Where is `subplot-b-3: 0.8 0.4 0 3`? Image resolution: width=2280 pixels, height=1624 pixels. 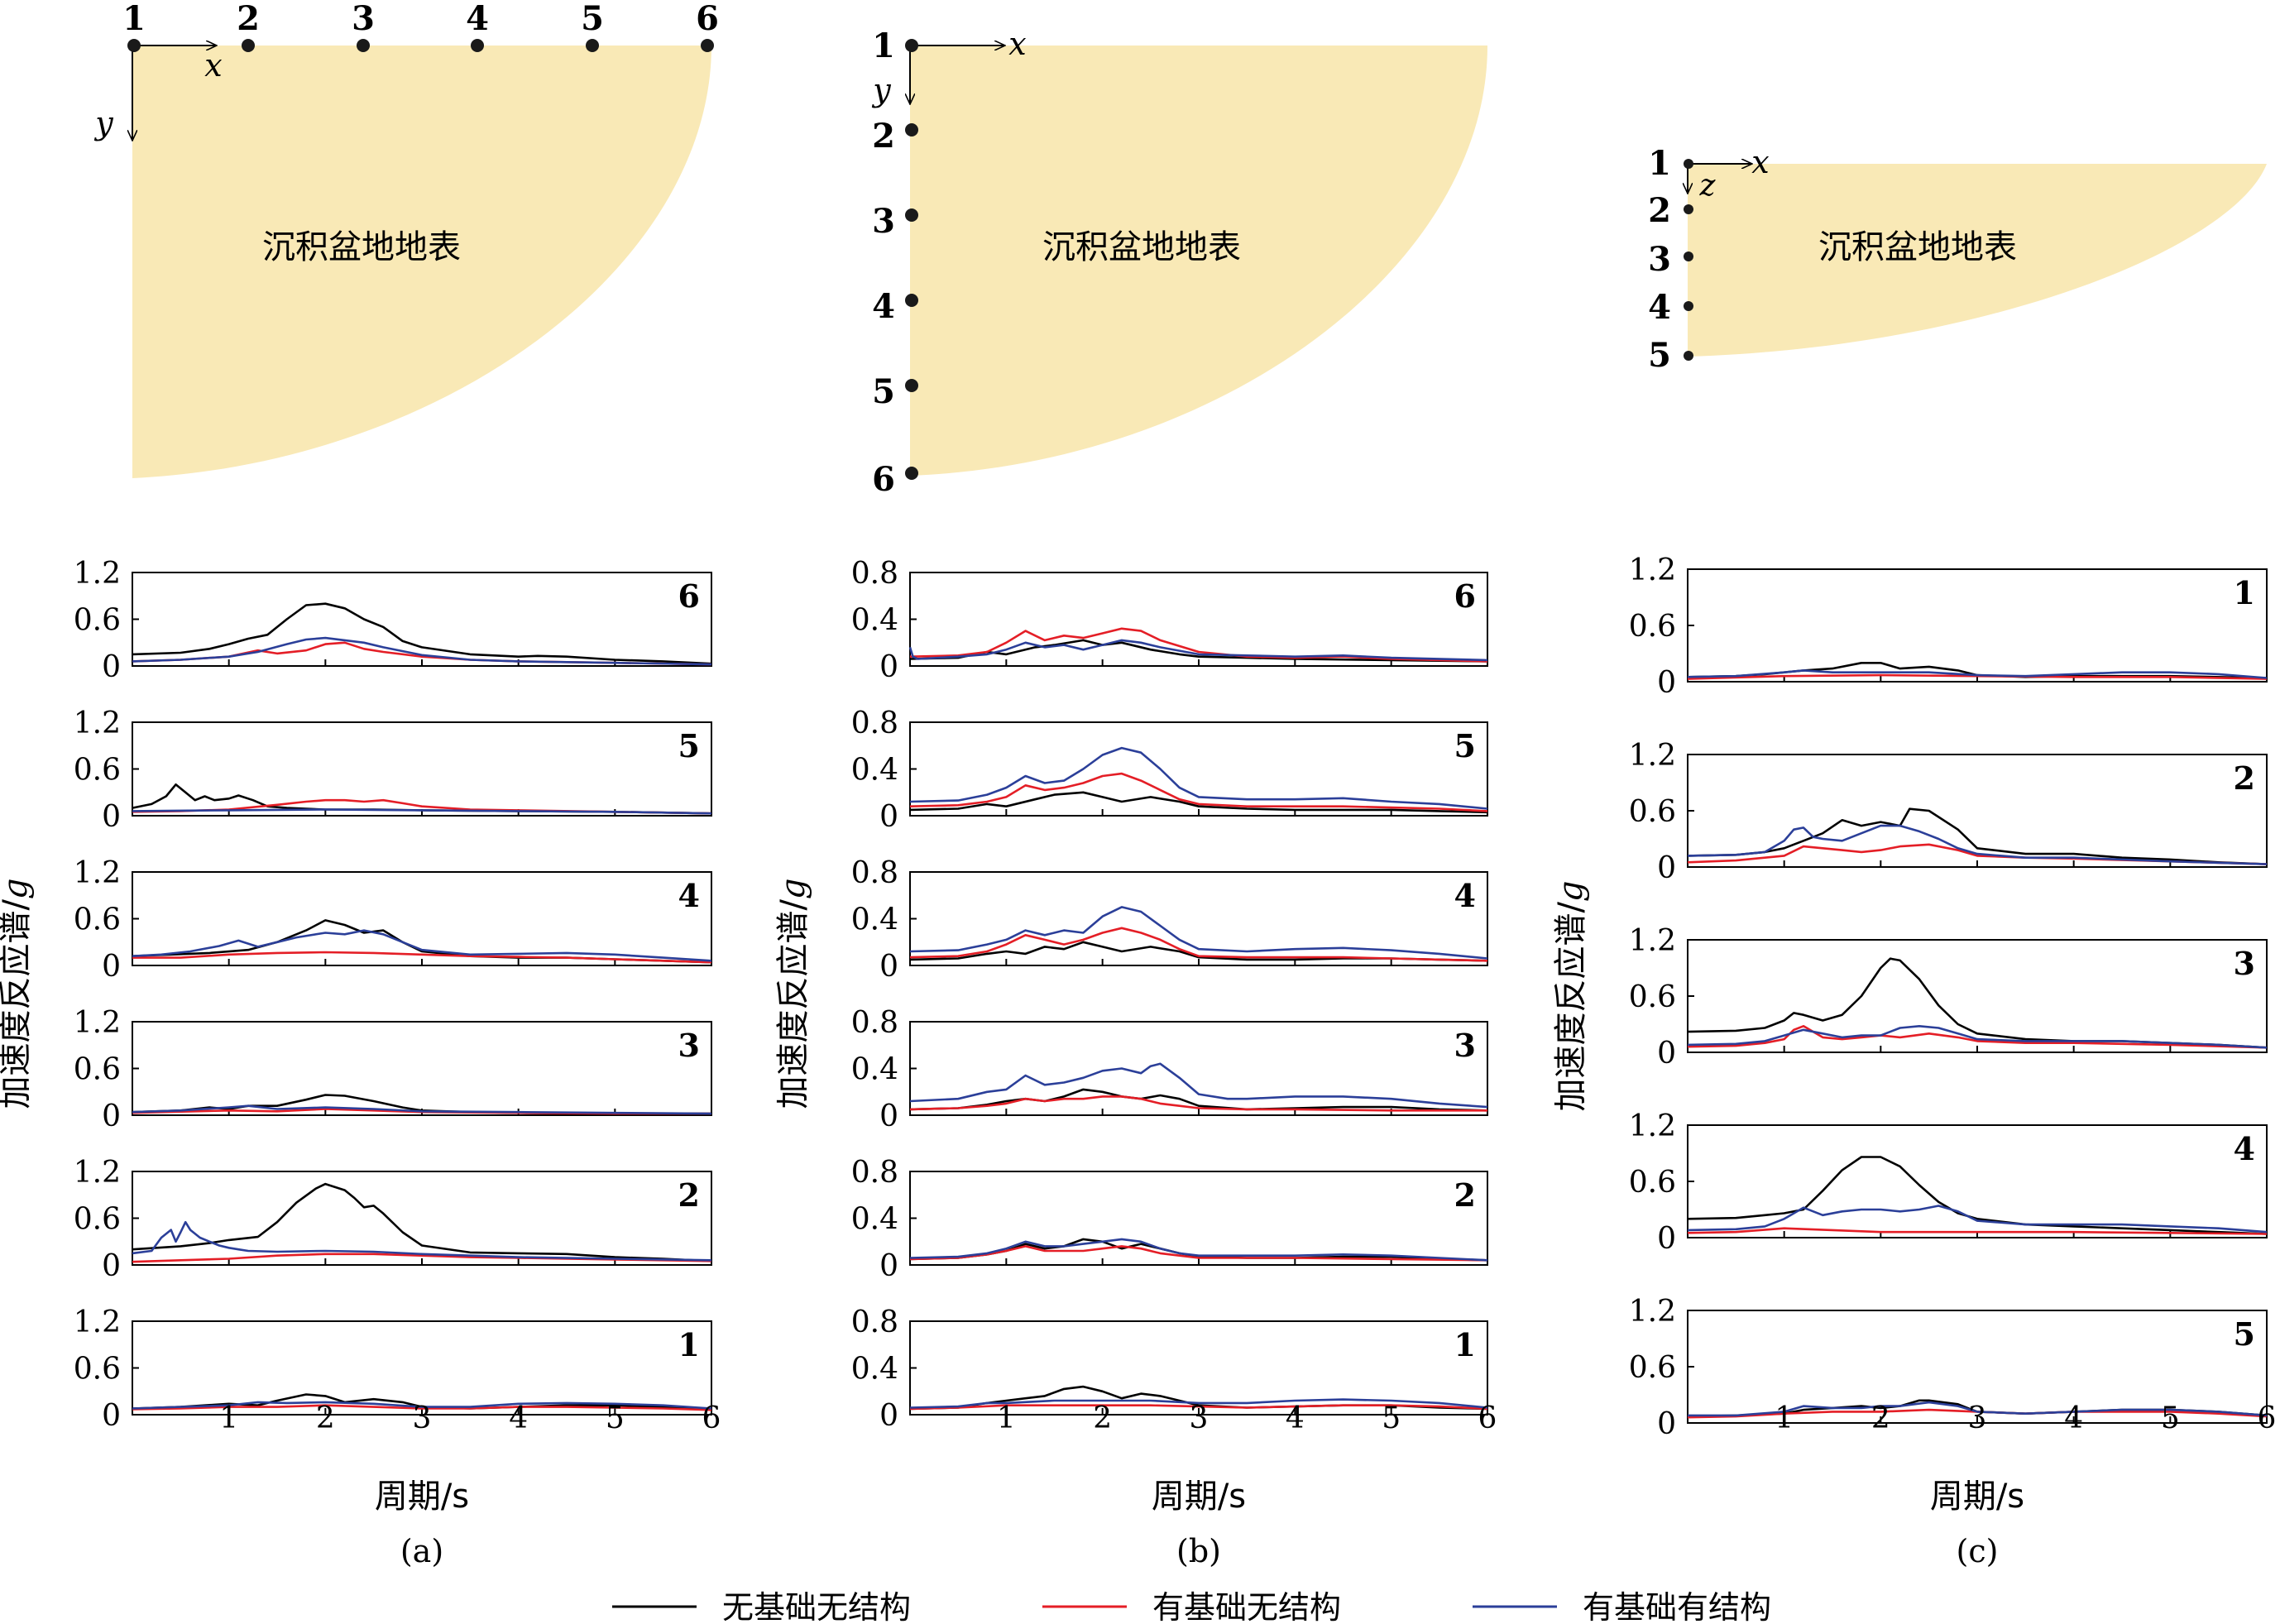 subplot-b-3: 0.8 0.4 0 3 is located at coordinates (1169, 1069).